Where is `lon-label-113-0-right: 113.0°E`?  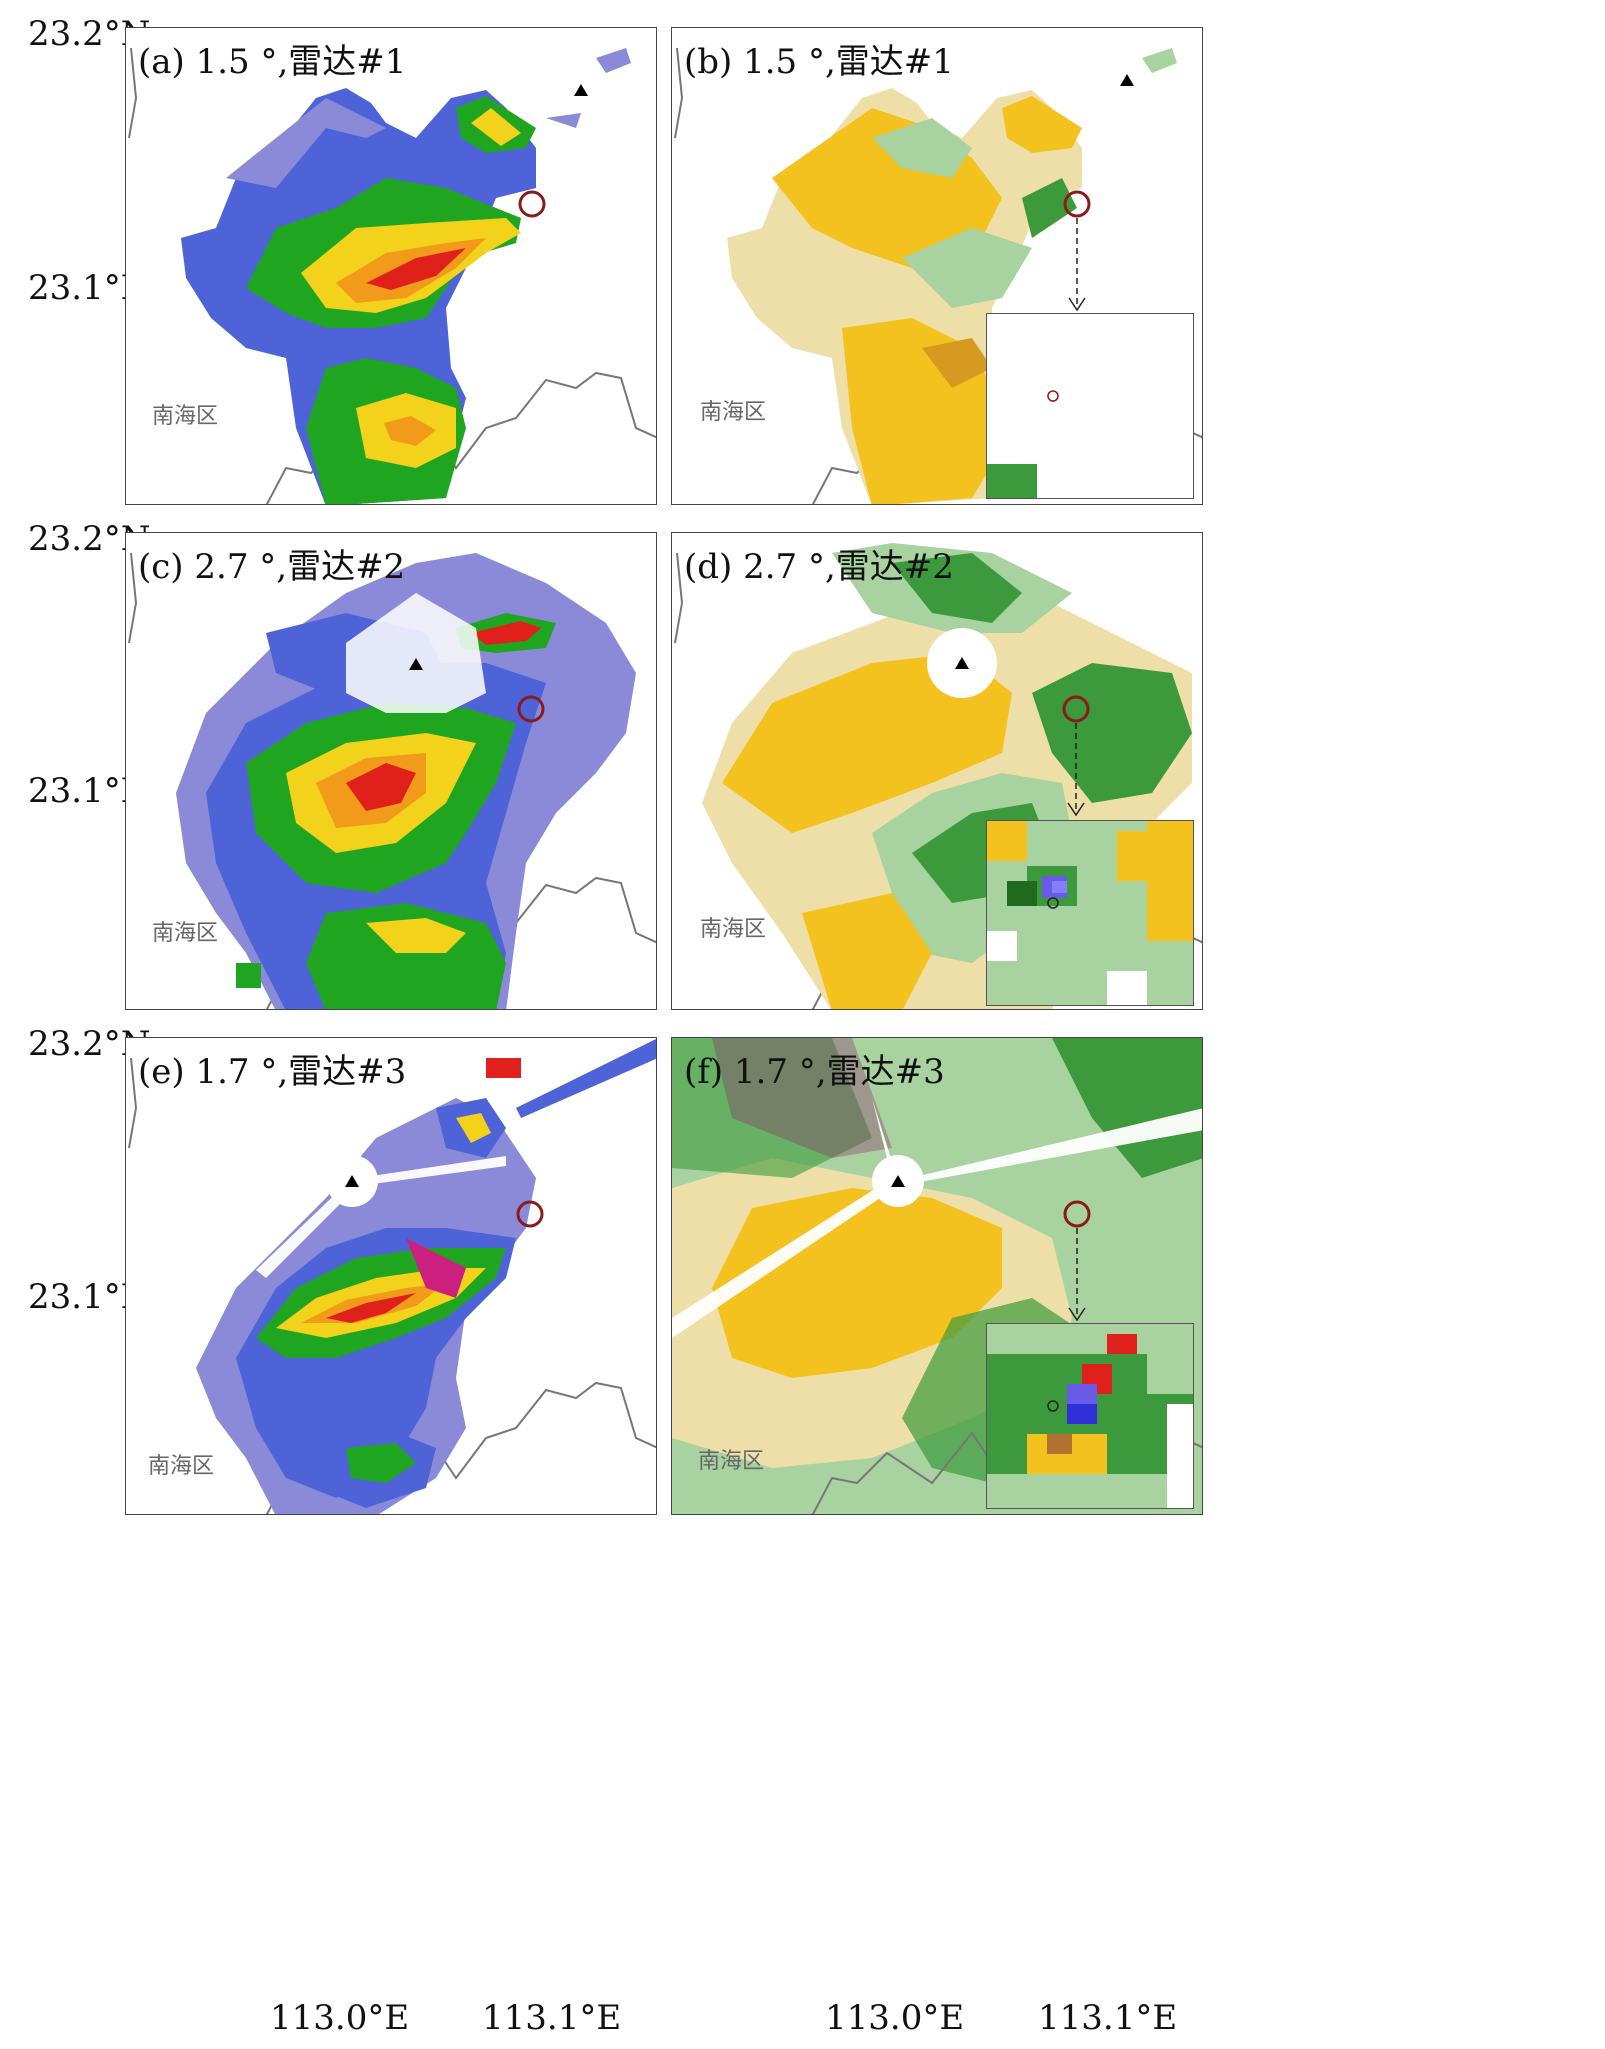
lon-label-113-0-right: 113.0°E is located at coordinates (895, 2018).